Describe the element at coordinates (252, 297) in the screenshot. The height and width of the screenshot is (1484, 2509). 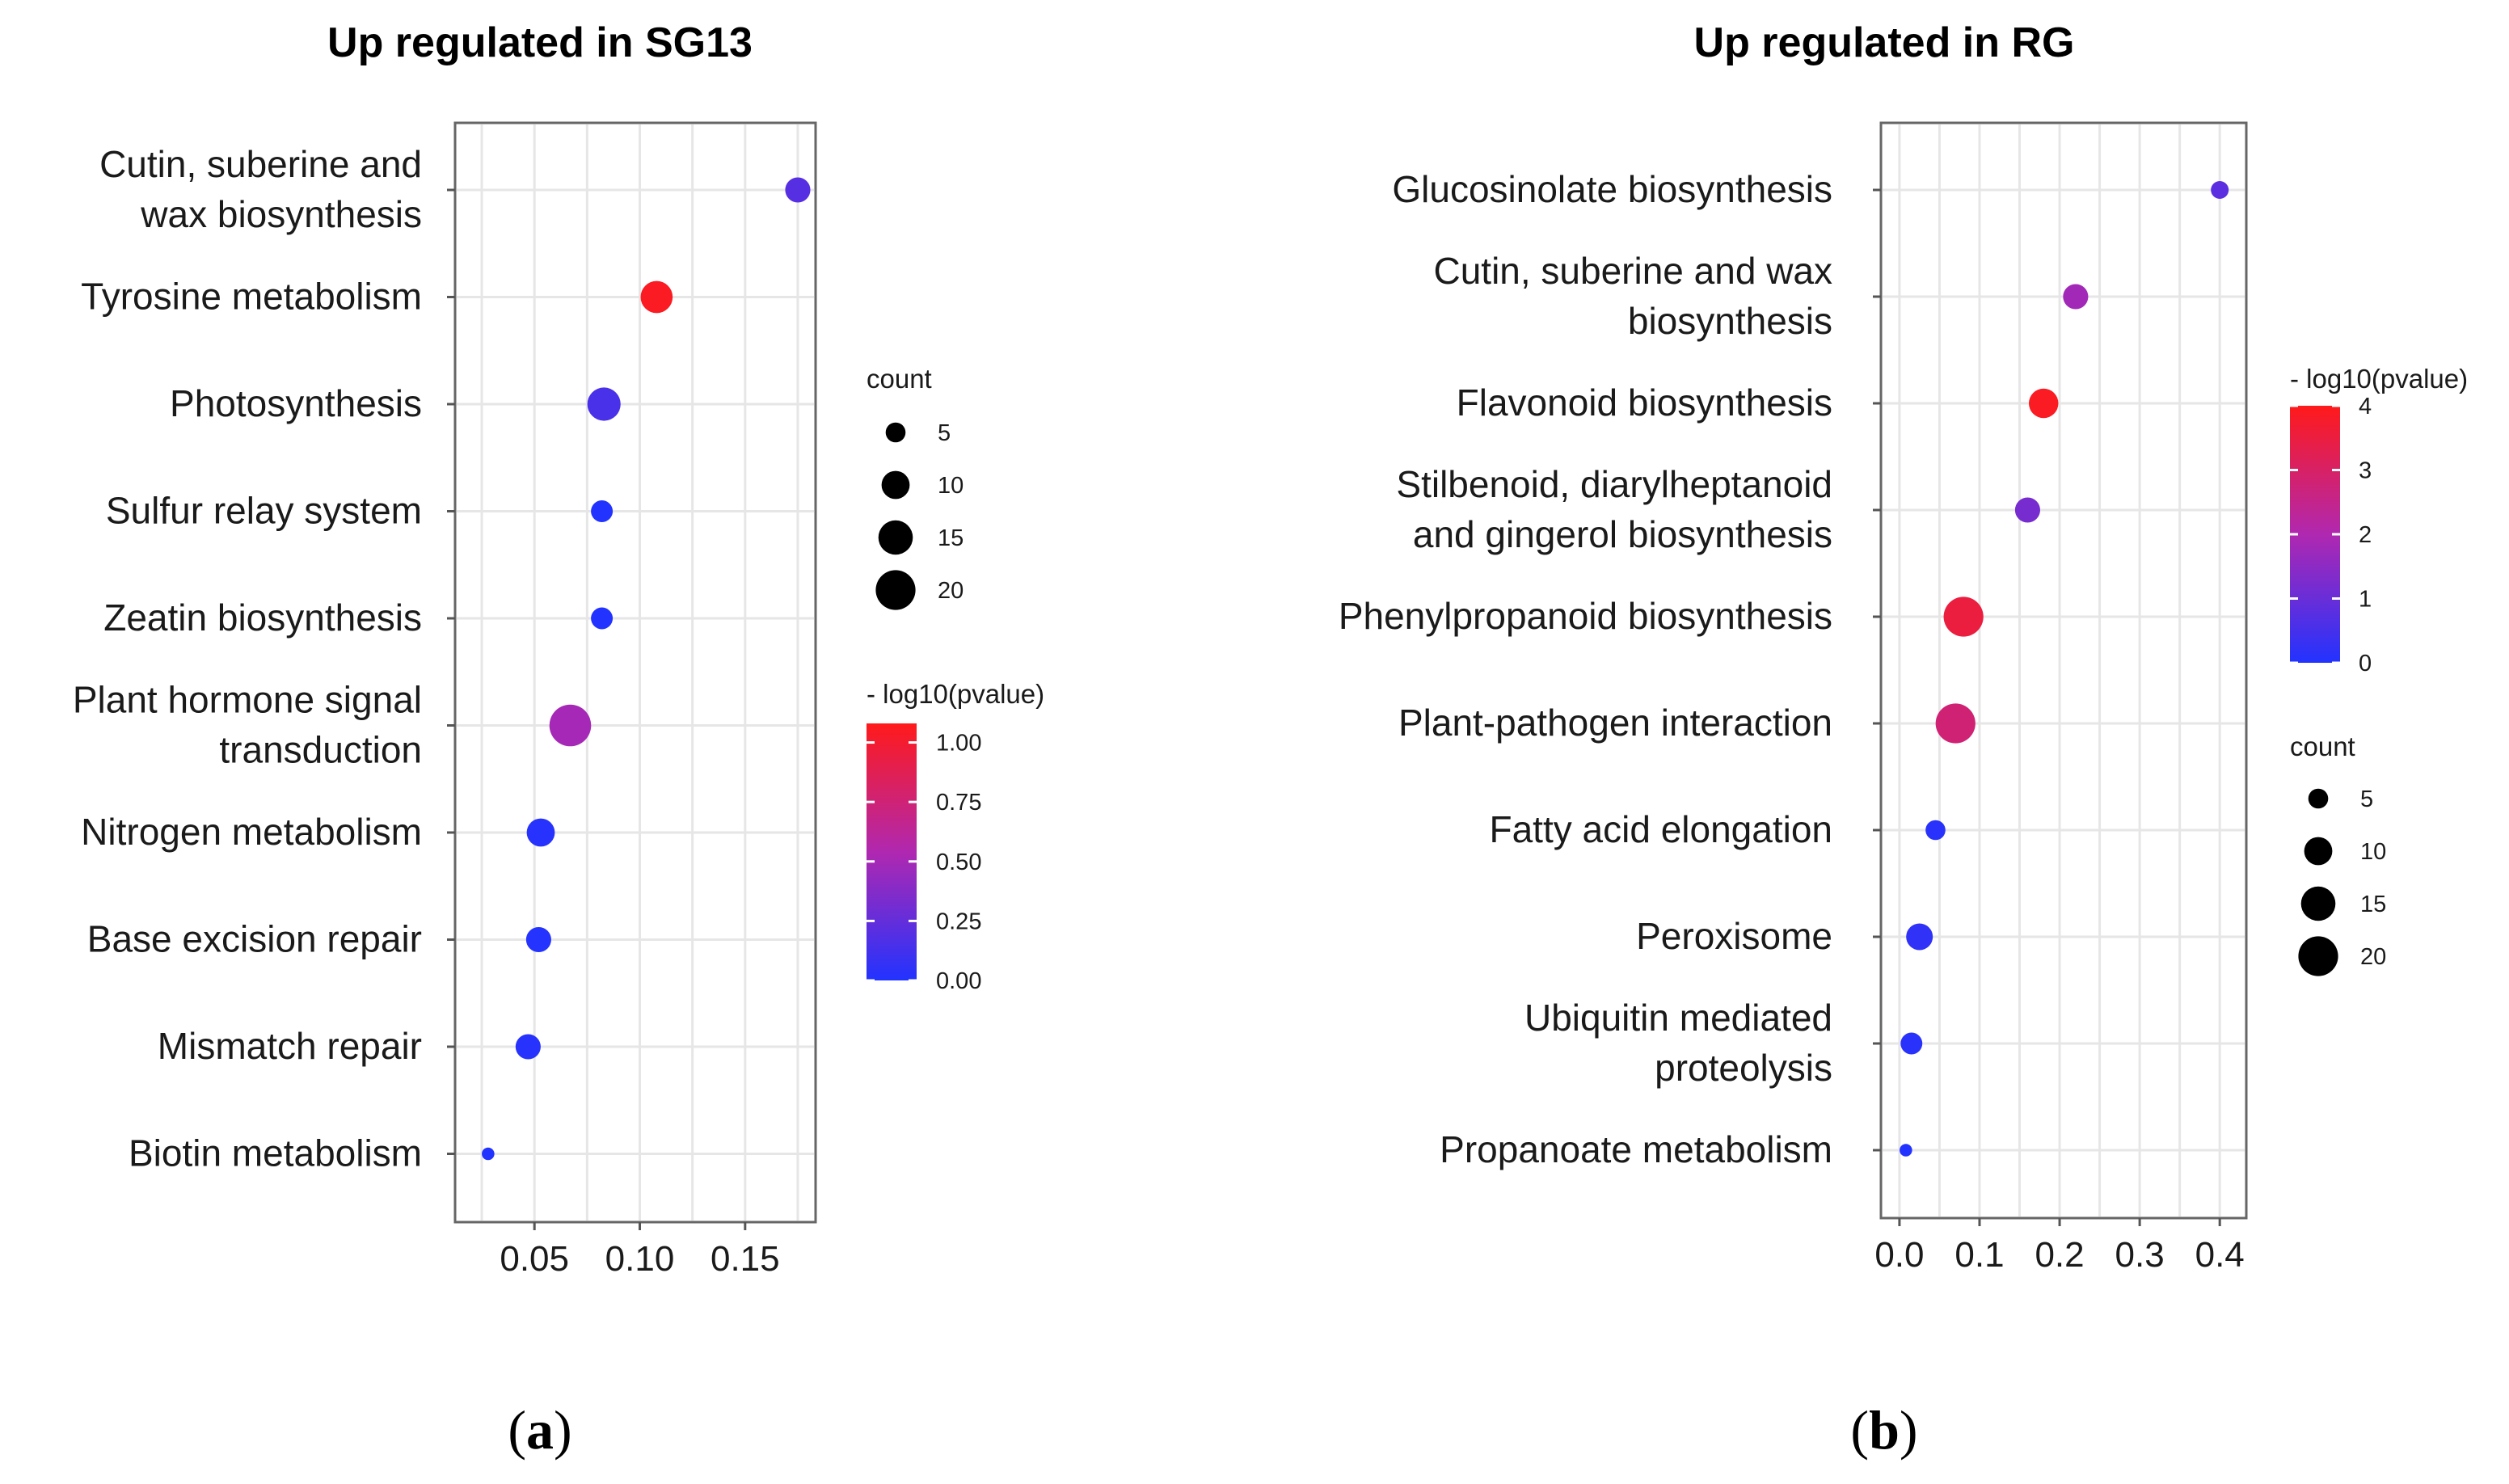
I see `category-label: Tyrosine metabolism` at that location.